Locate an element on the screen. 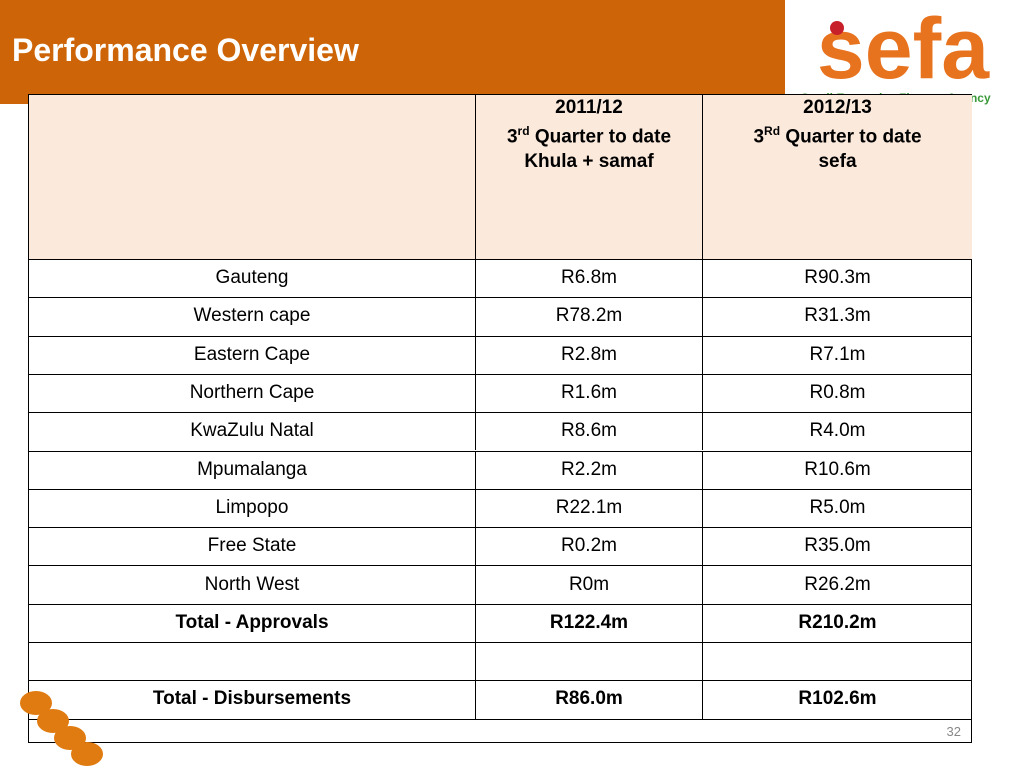 This screenshot has height=768, width=1024. table-cell: Gauteng is located at coordinates (252, 278).